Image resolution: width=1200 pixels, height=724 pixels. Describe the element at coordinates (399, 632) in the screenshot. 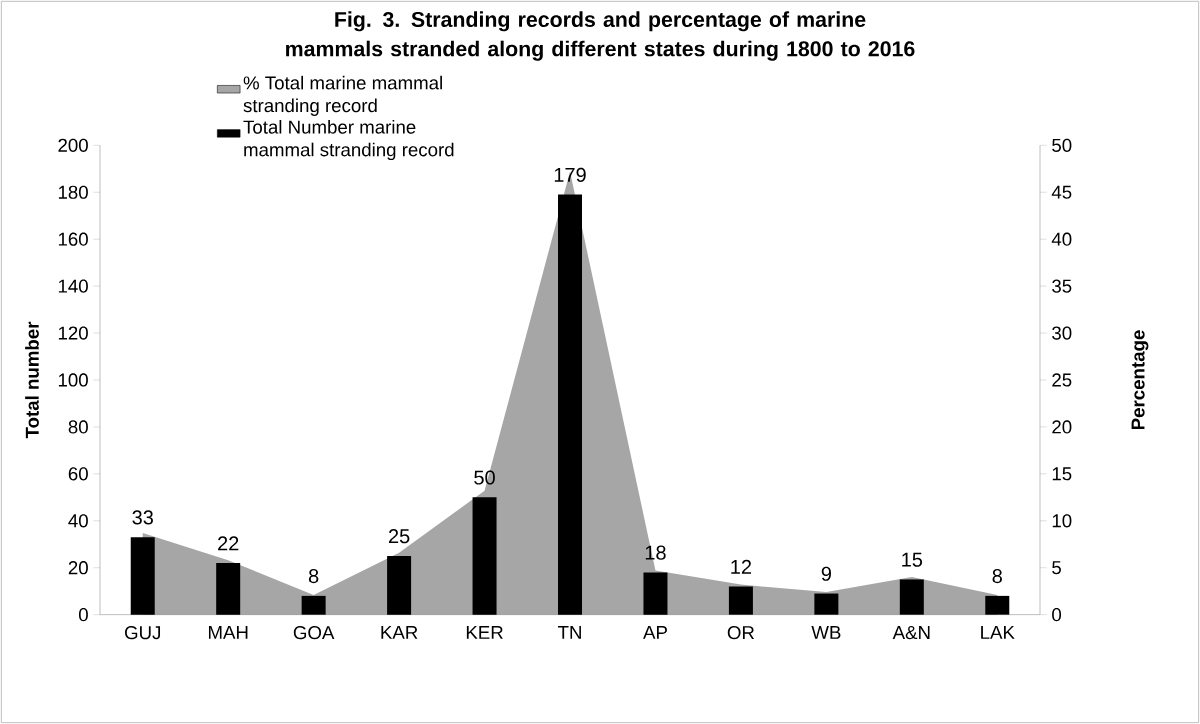

I see `x-tick-label: KAR` at that location.